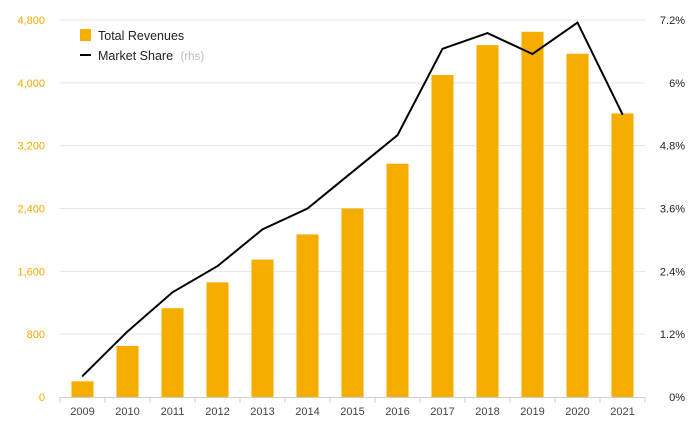 The height and width of the screenshot is (433, 700). Describe the element at coordinates (307, 412) in the screenshot. I see `x-tick-label: 2014` at that location.